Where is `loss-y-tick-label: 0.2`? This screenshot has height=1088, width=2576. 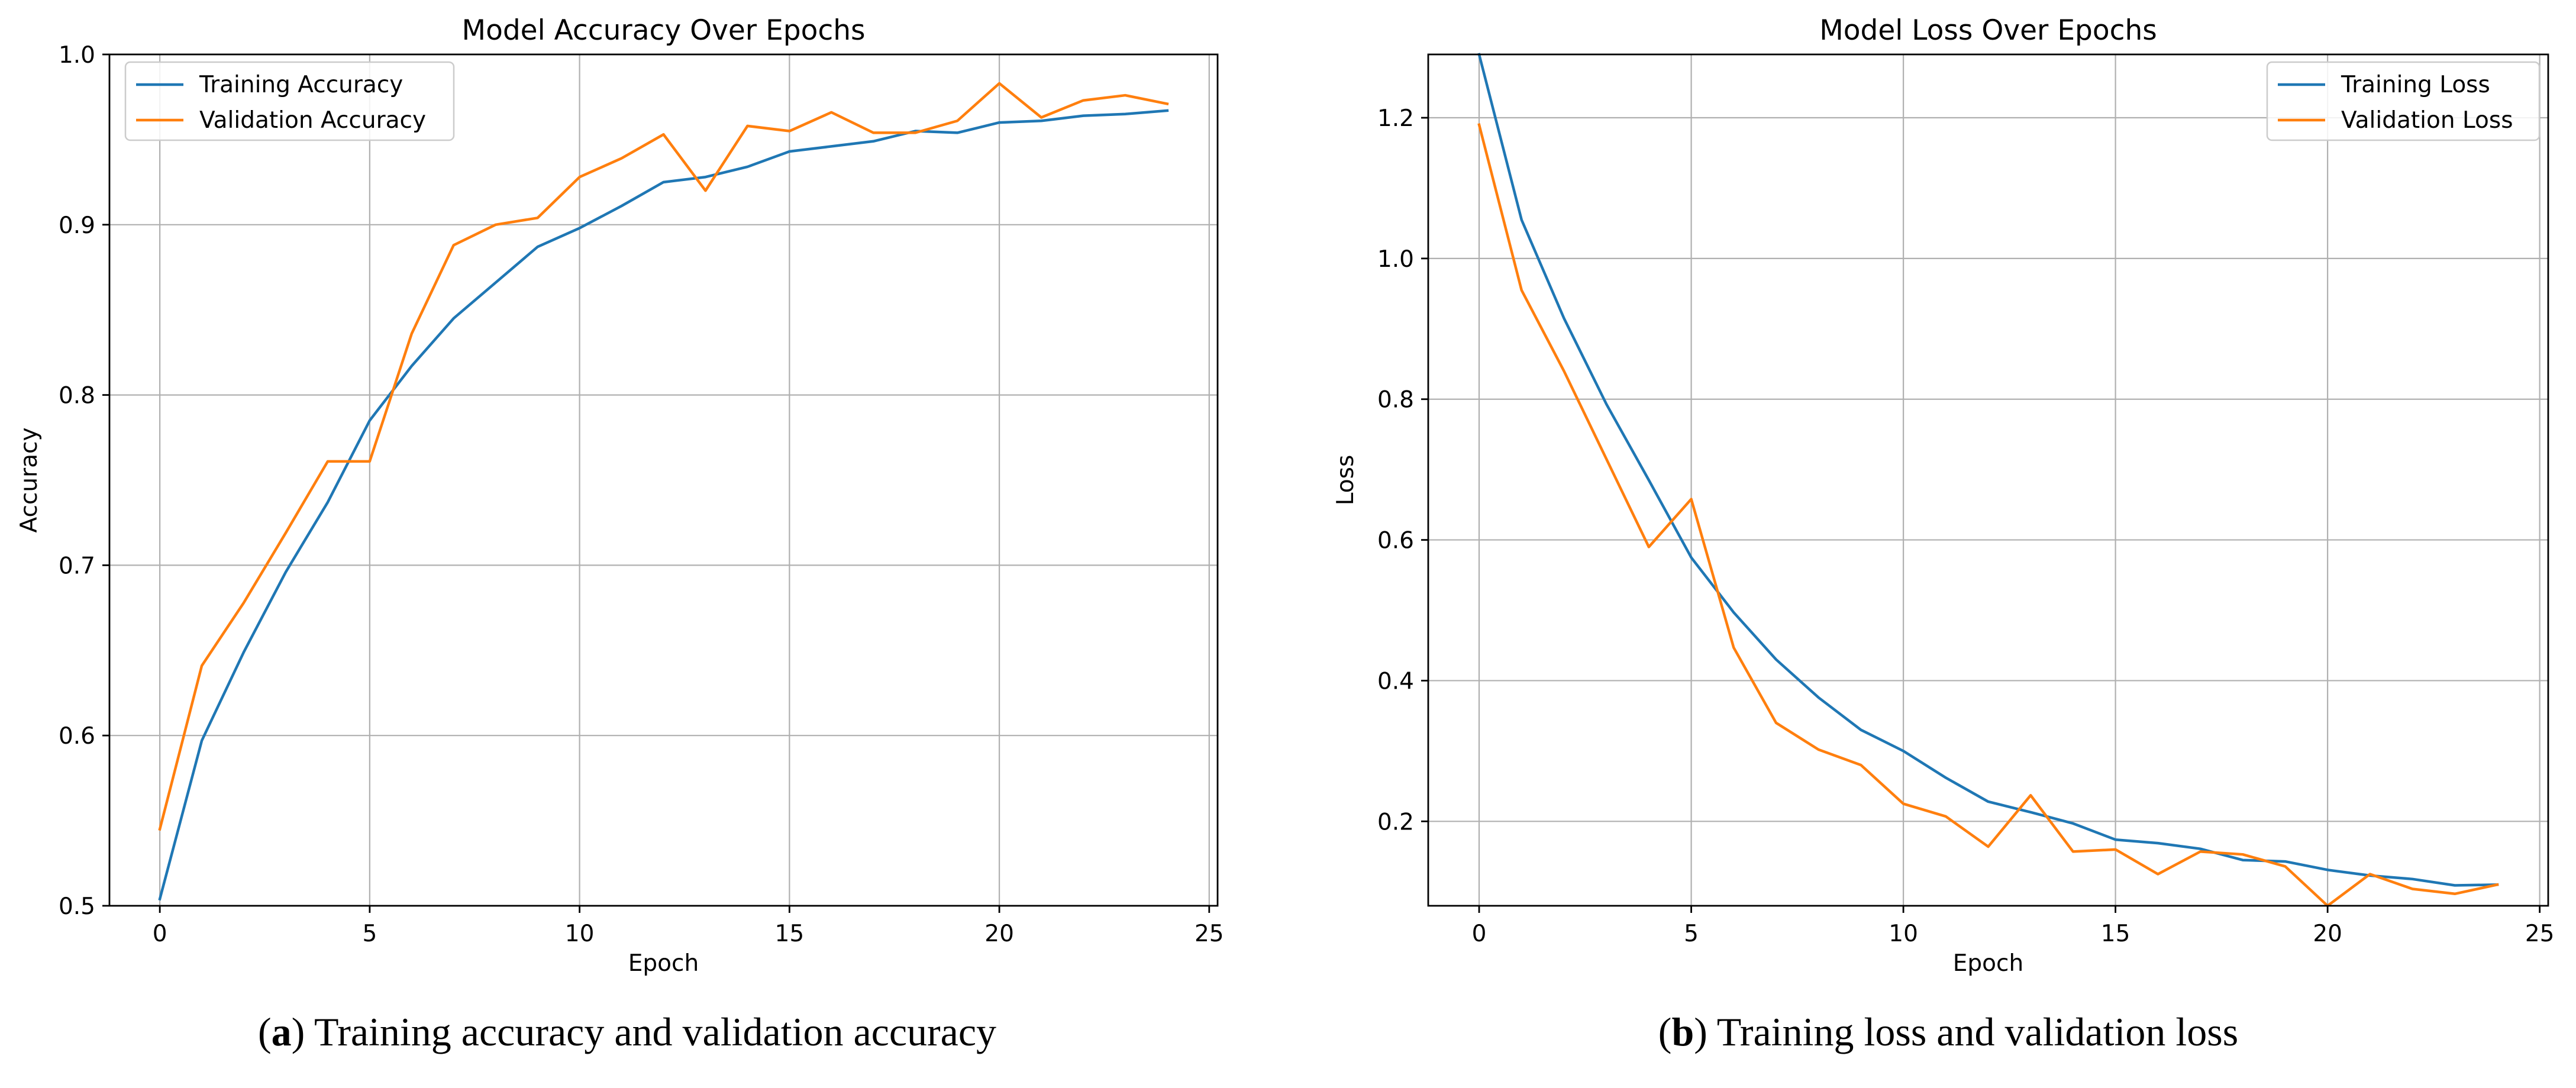
loss-y-tick-label: 0.2 is located at coordinates (1395, 822).